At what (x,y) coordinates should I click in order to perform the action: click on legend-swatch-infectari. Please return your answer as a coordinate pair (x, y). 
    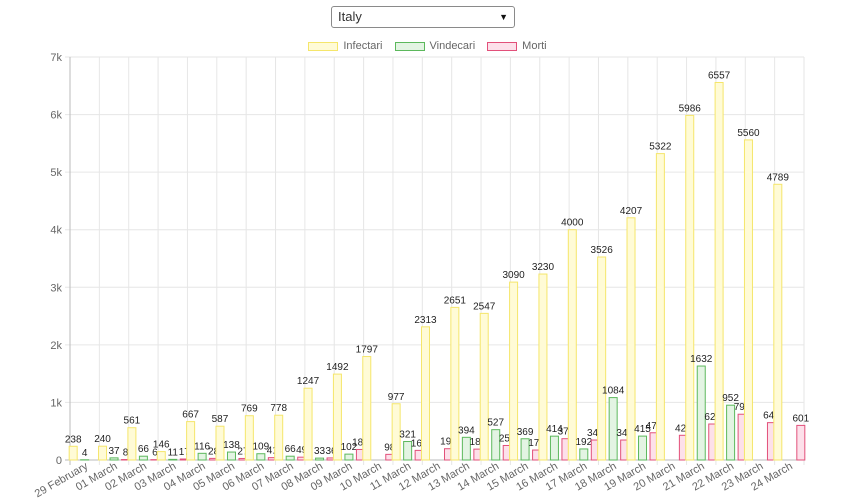
    Looking at the image, I should click on (323, 46).